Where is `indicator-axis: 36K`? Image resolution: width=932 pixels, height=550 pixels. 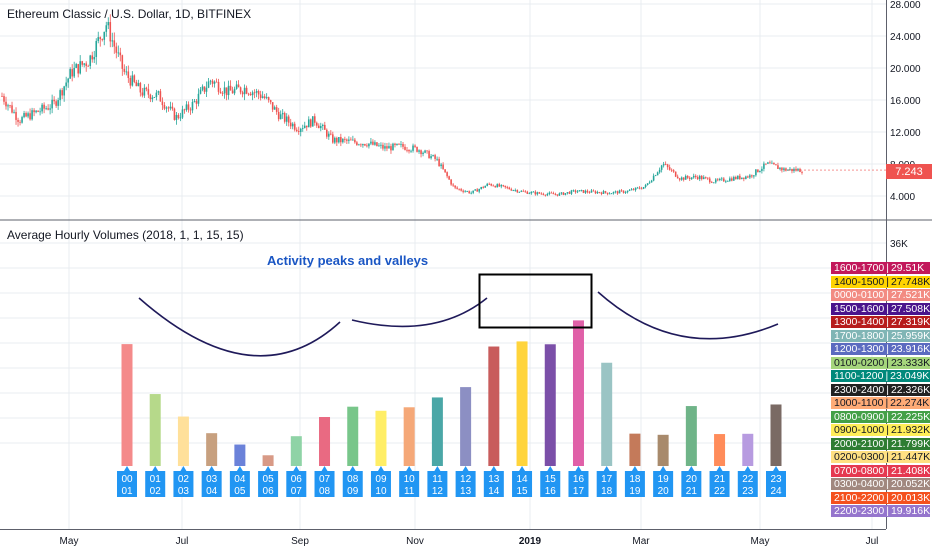 indicator-axis: 36K is located at coordinates (899, 244).